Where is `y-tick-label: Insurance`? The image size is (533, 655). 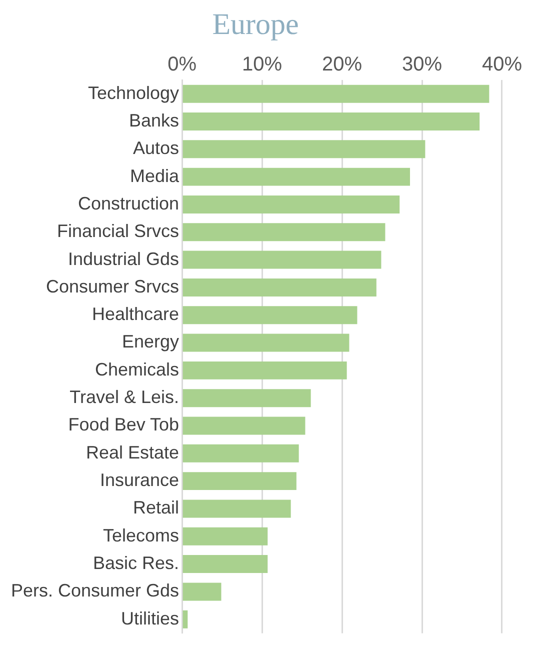 y-tick-label: Insurance is located at coordinates (140, 480).